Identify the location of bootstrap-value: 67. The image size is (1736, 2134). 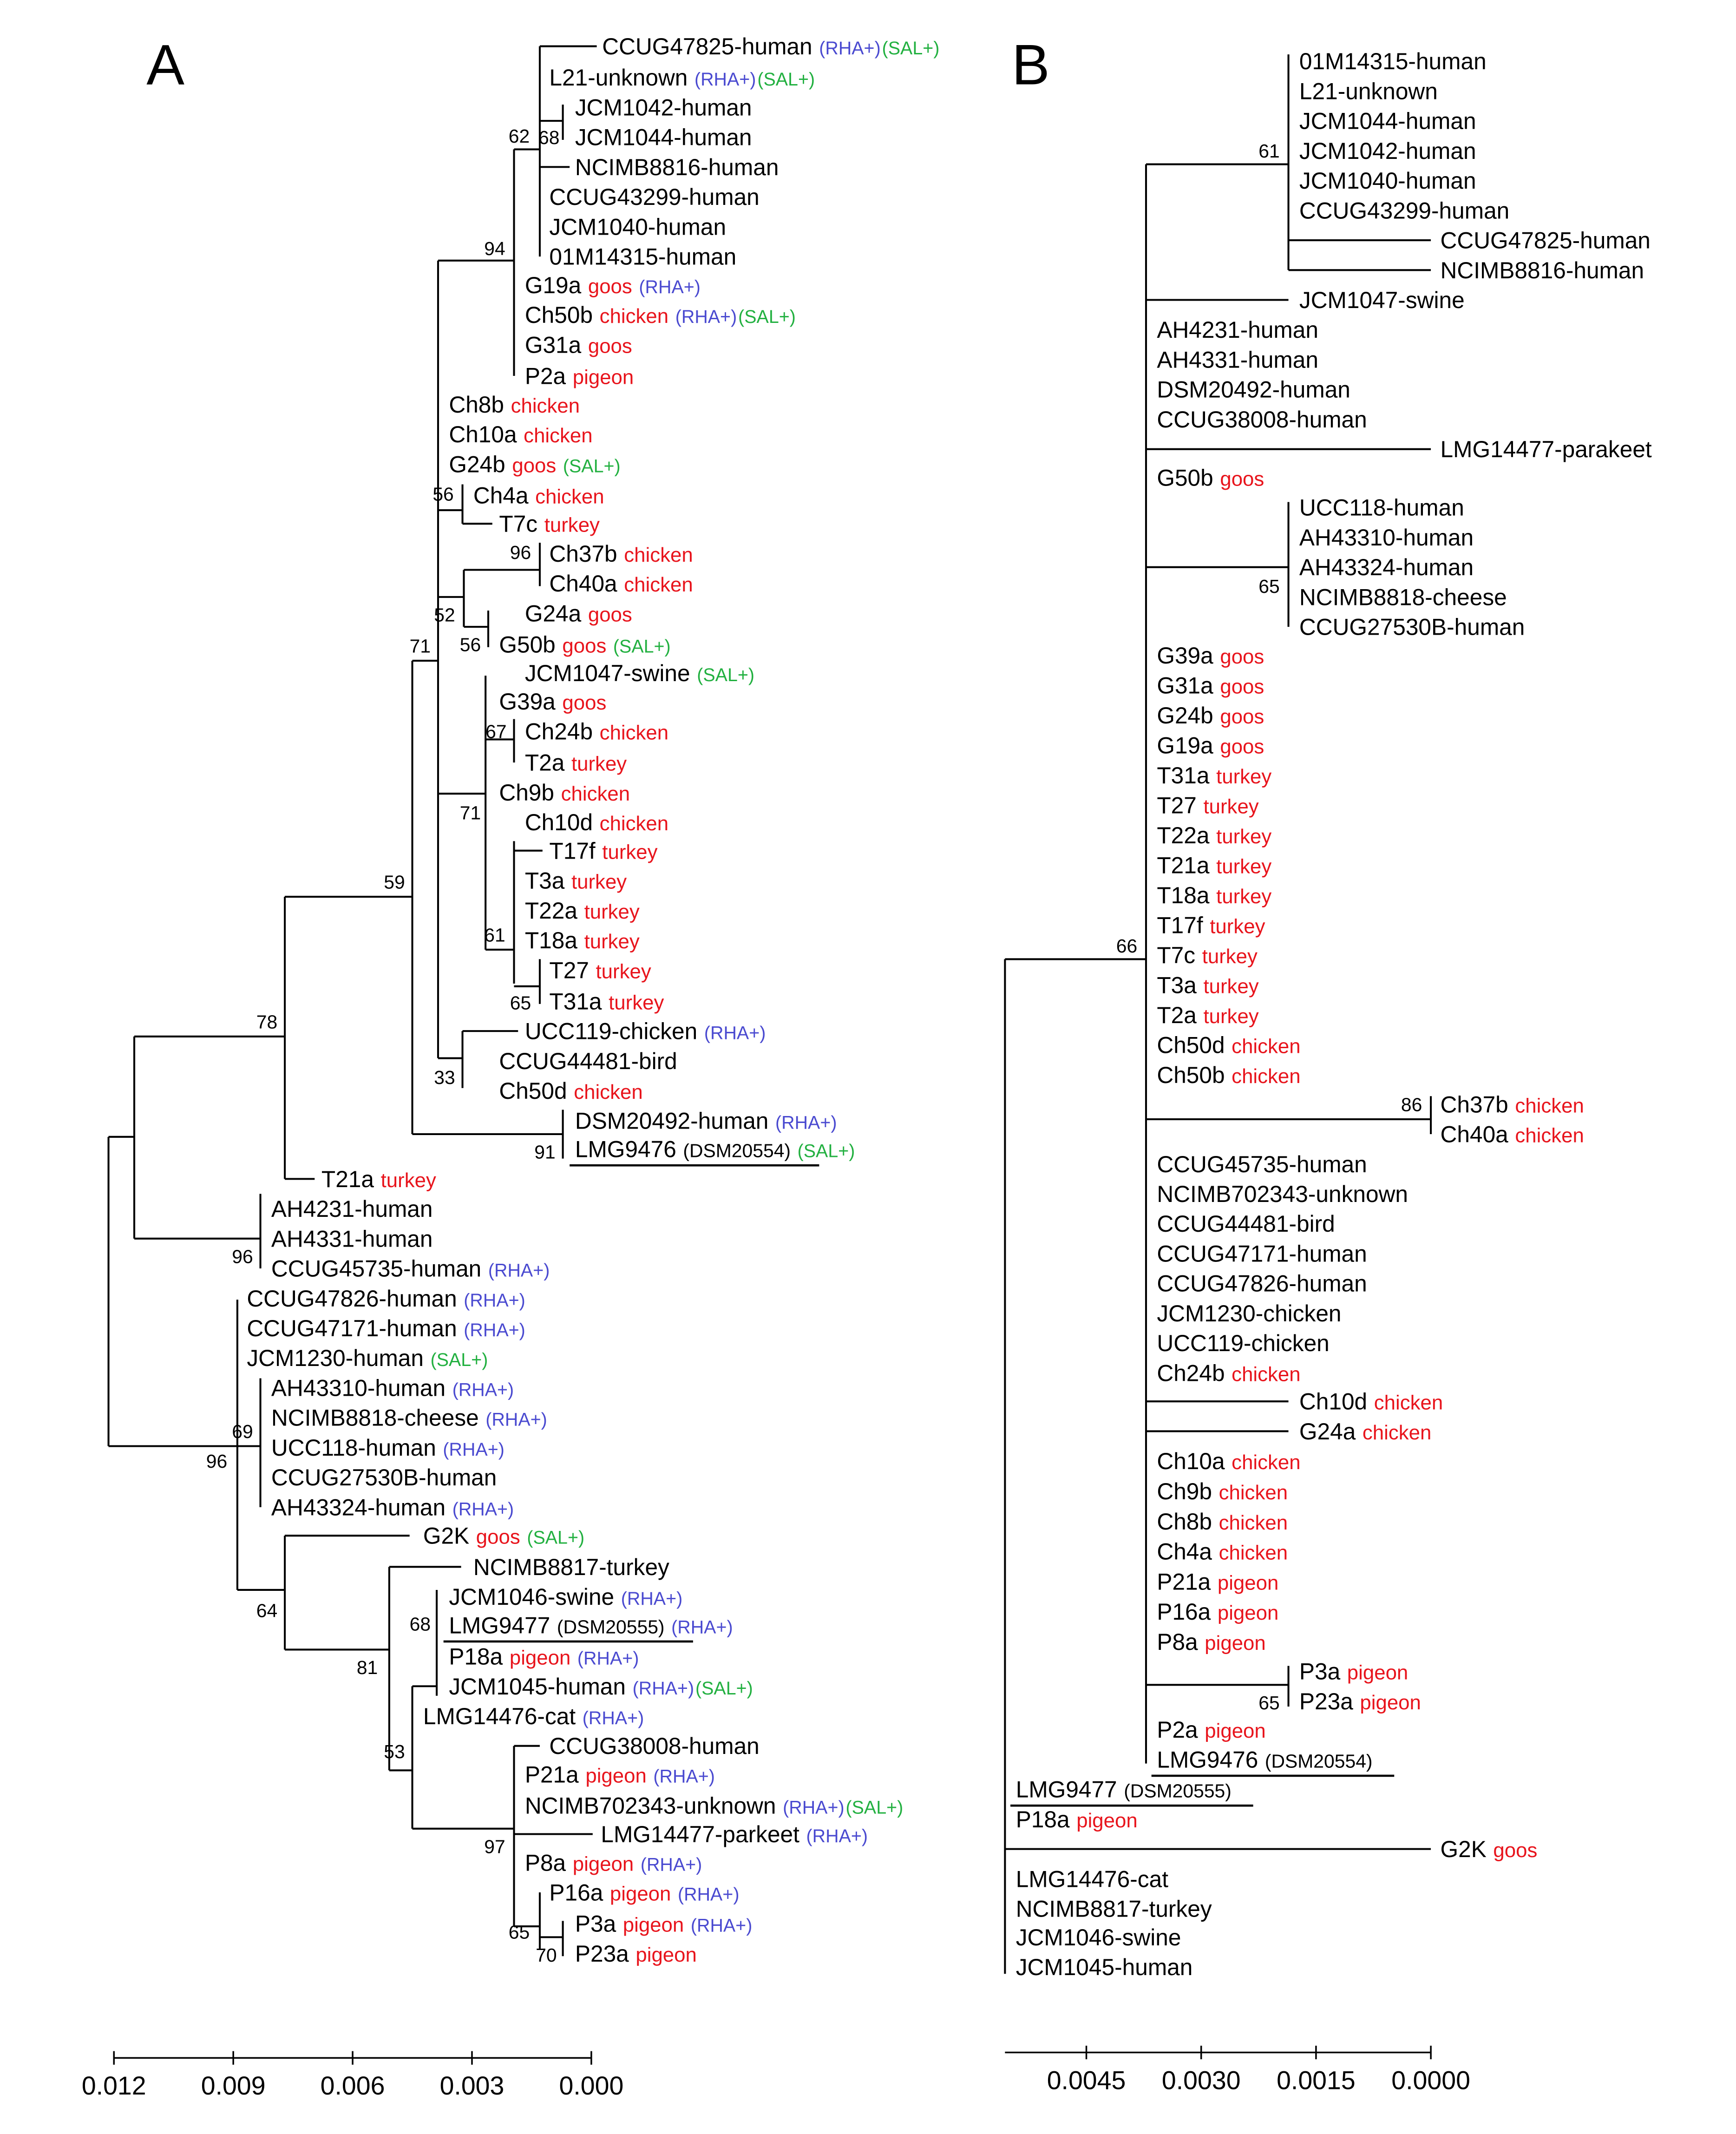
(495, 731).